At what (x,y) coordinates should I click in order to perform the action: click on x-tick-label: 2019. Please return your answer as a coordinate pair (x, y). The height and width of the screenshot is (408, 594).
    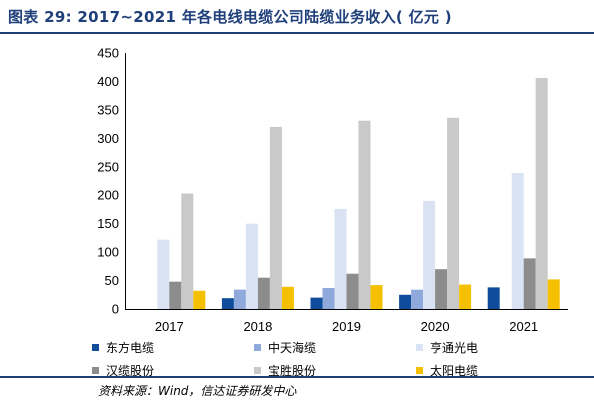
    Looking at the image, I should click on (346, 326).